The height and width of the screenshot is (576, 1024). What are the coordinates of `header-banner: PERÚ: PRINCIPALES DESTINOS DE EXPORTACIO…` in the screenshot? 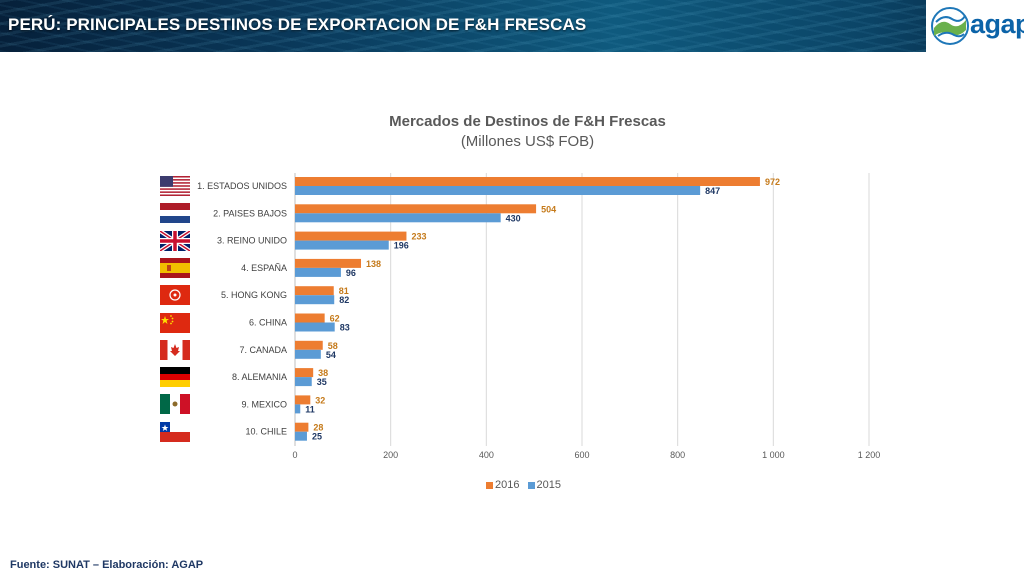 It's located at (512, 26).